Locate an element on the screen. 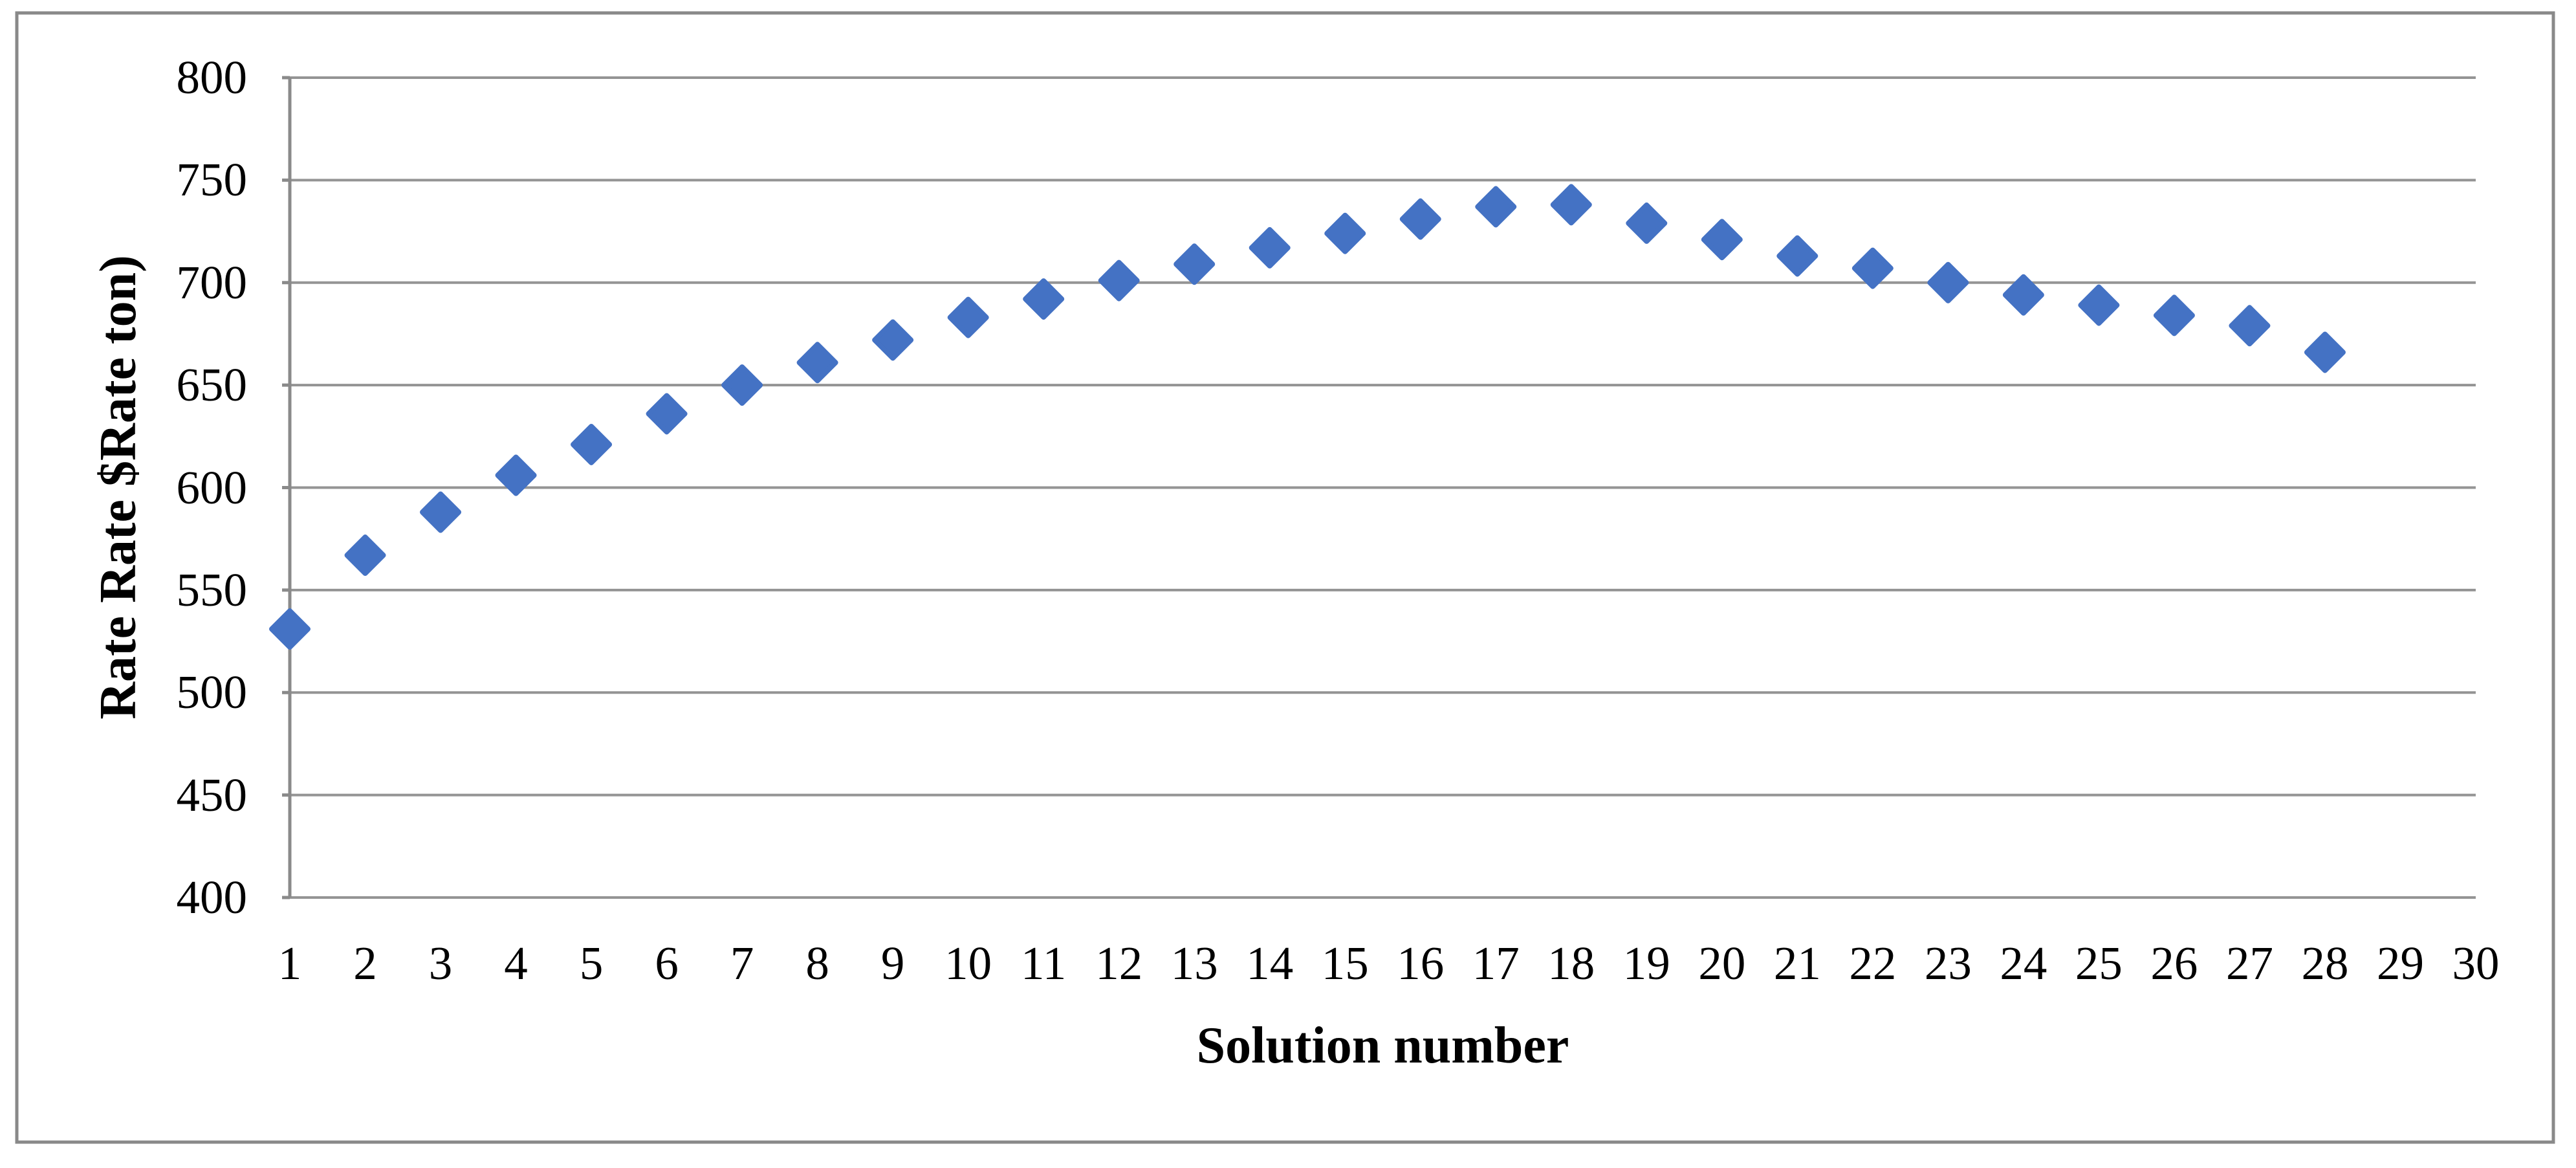 Image resolution: width=2576 pixels, height=1168 pixels. x-tick-label: 10 is located at coordinates (968, 963).